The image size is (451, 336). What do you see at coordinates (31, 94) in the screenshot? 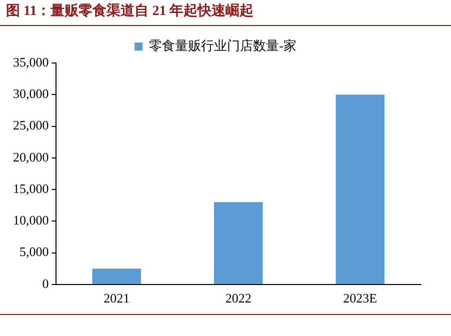
I see `y-tick-label: 30,000` at bounding box center [31, 94].